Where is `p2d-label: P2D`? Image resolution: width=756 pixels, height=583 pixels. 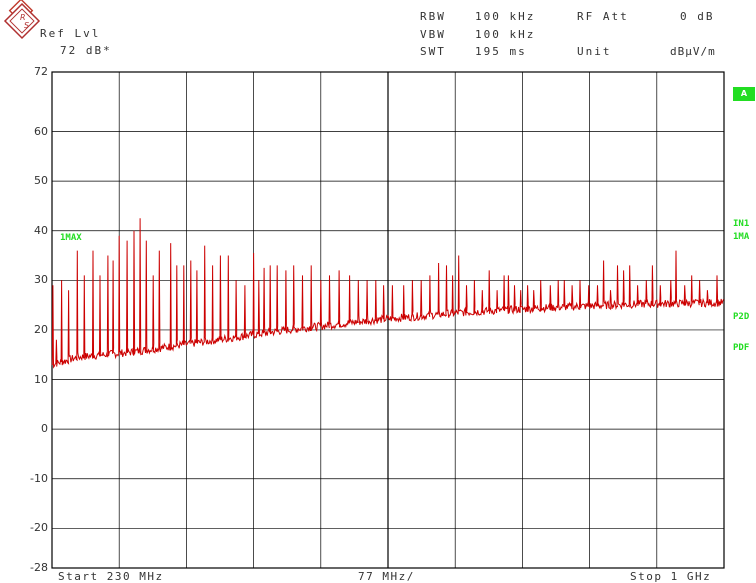
p2d-label: P2D is located at coordinates (741, 317).